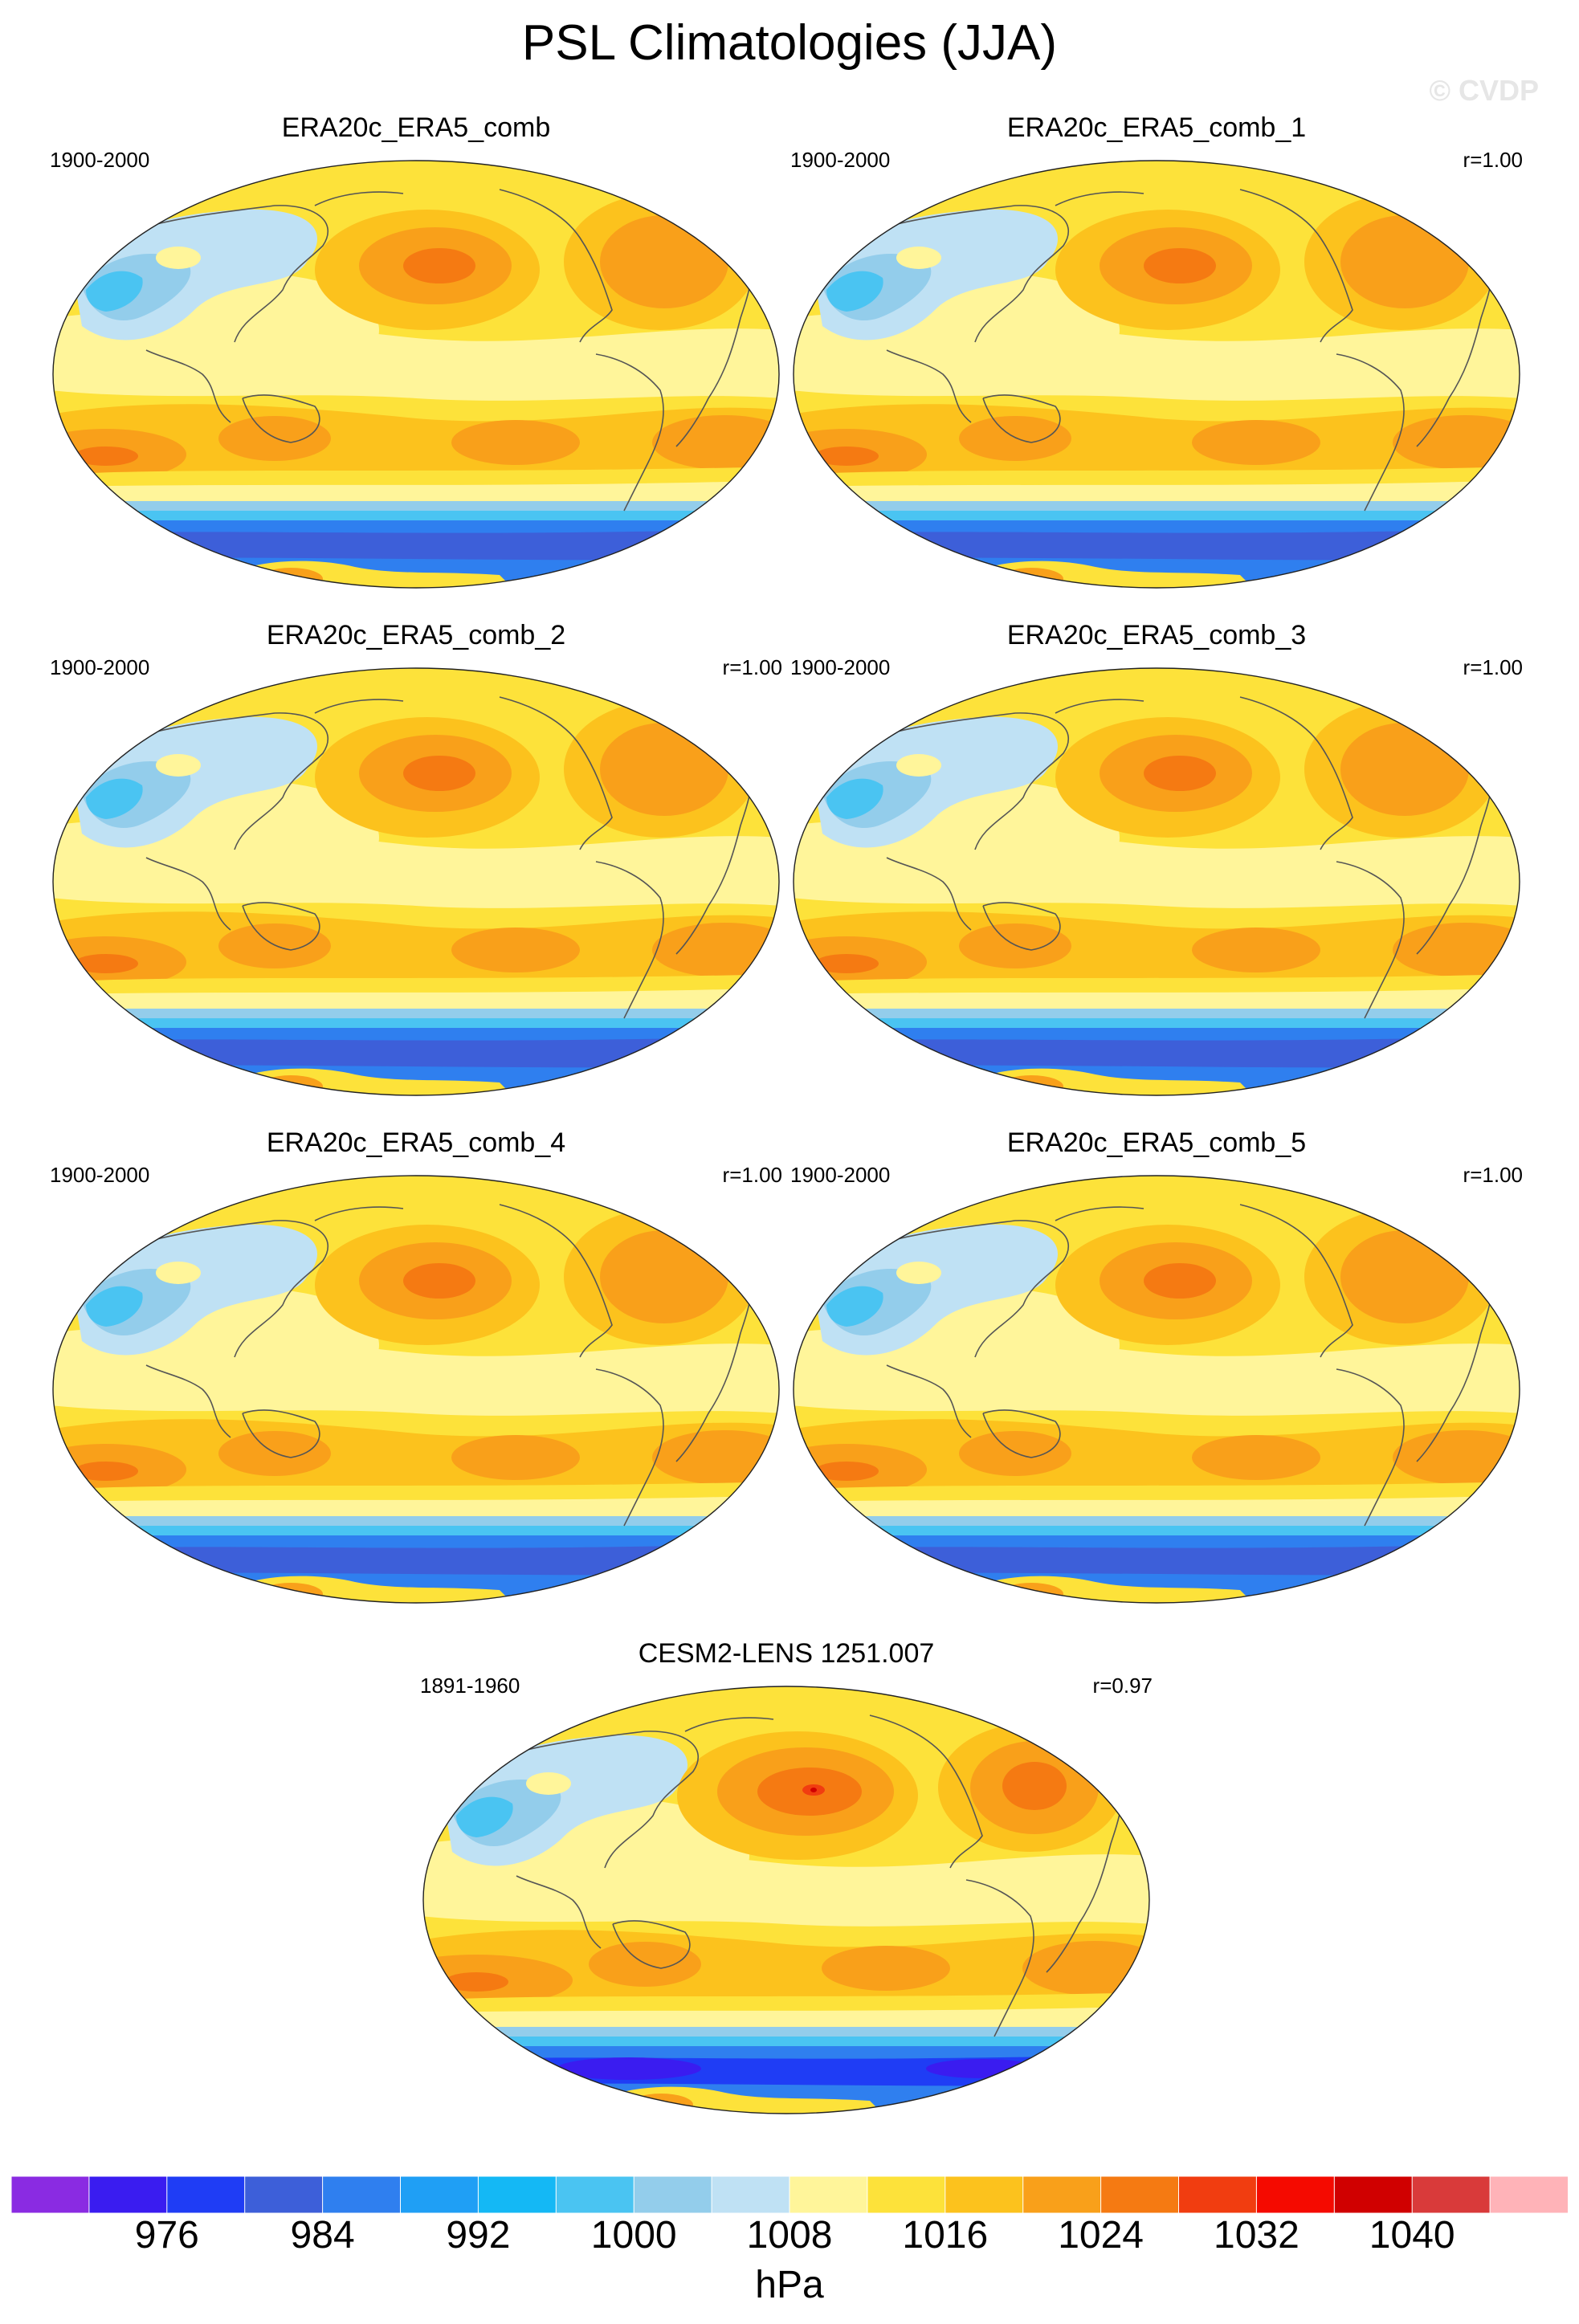 Image resolution: width=1579 pixels, height=2324 pixels. Describe the element at coordinates (1101, 2235) in the screenshot. I see `colorbar-tick-label: 1024` at that location.